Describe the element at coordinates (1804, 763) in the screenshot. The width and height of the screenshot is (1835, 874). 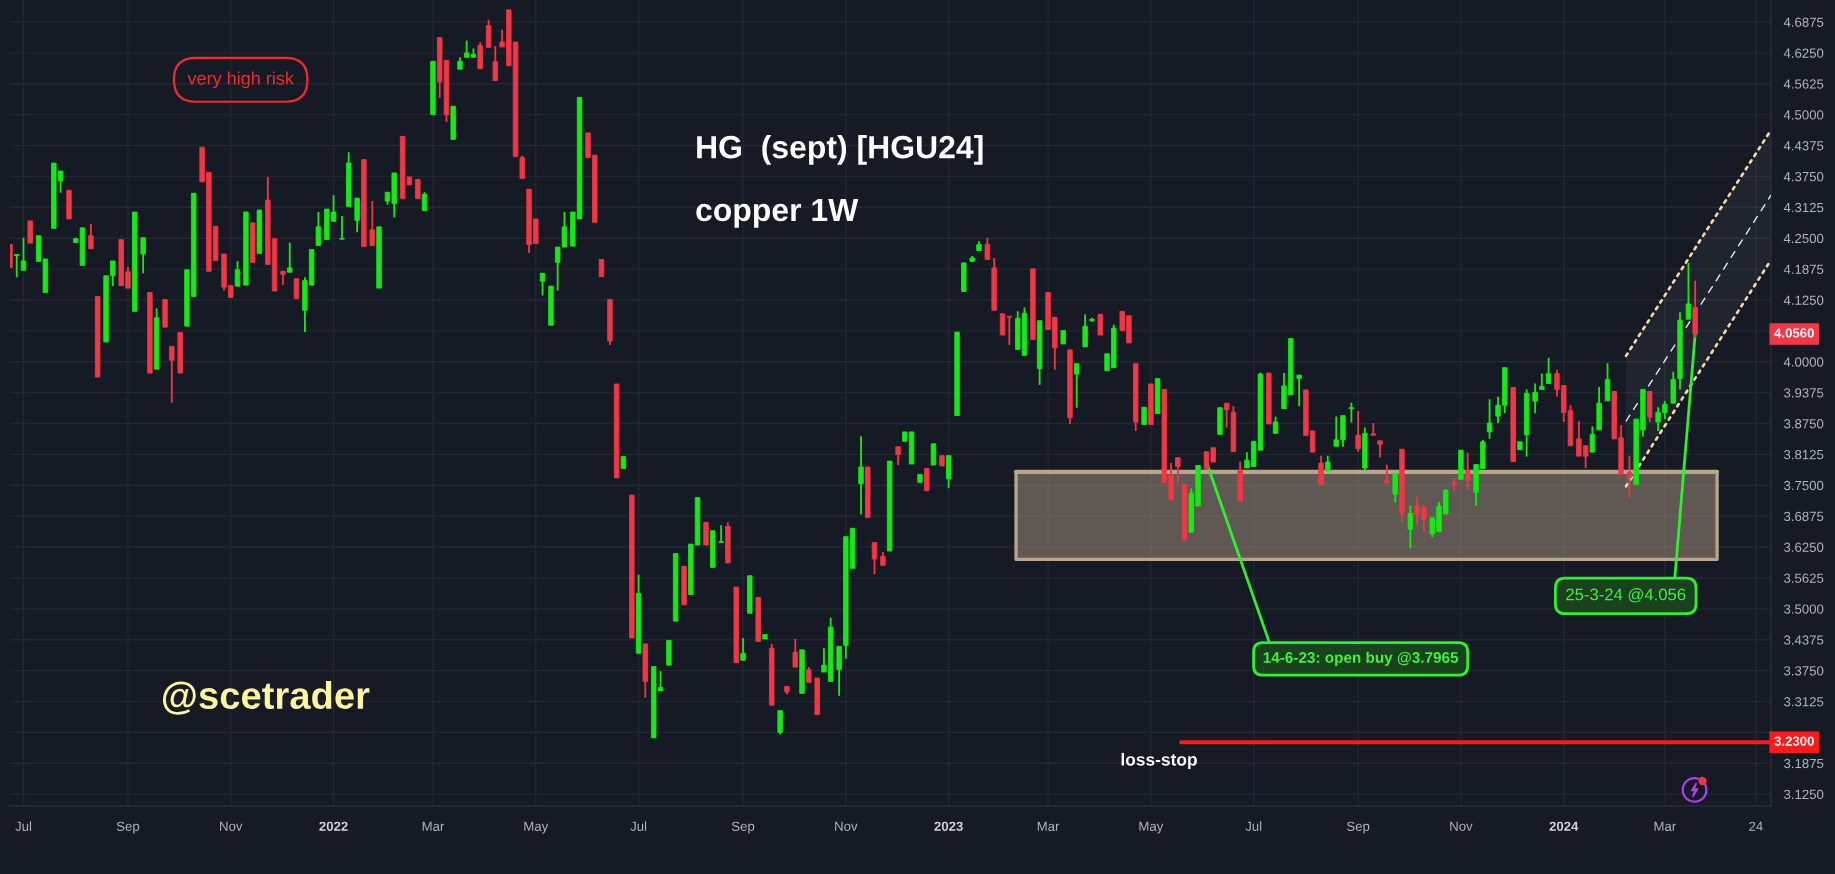
I see `y-tick-label: 3.1875` at that location.